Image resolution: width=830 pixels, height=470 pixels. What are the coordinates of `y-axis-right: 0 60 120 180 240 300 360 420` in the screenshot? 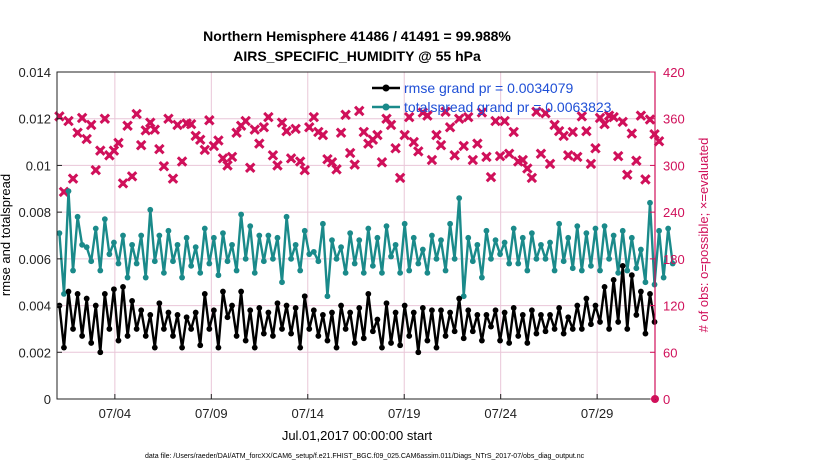 It's located at (667, 236).